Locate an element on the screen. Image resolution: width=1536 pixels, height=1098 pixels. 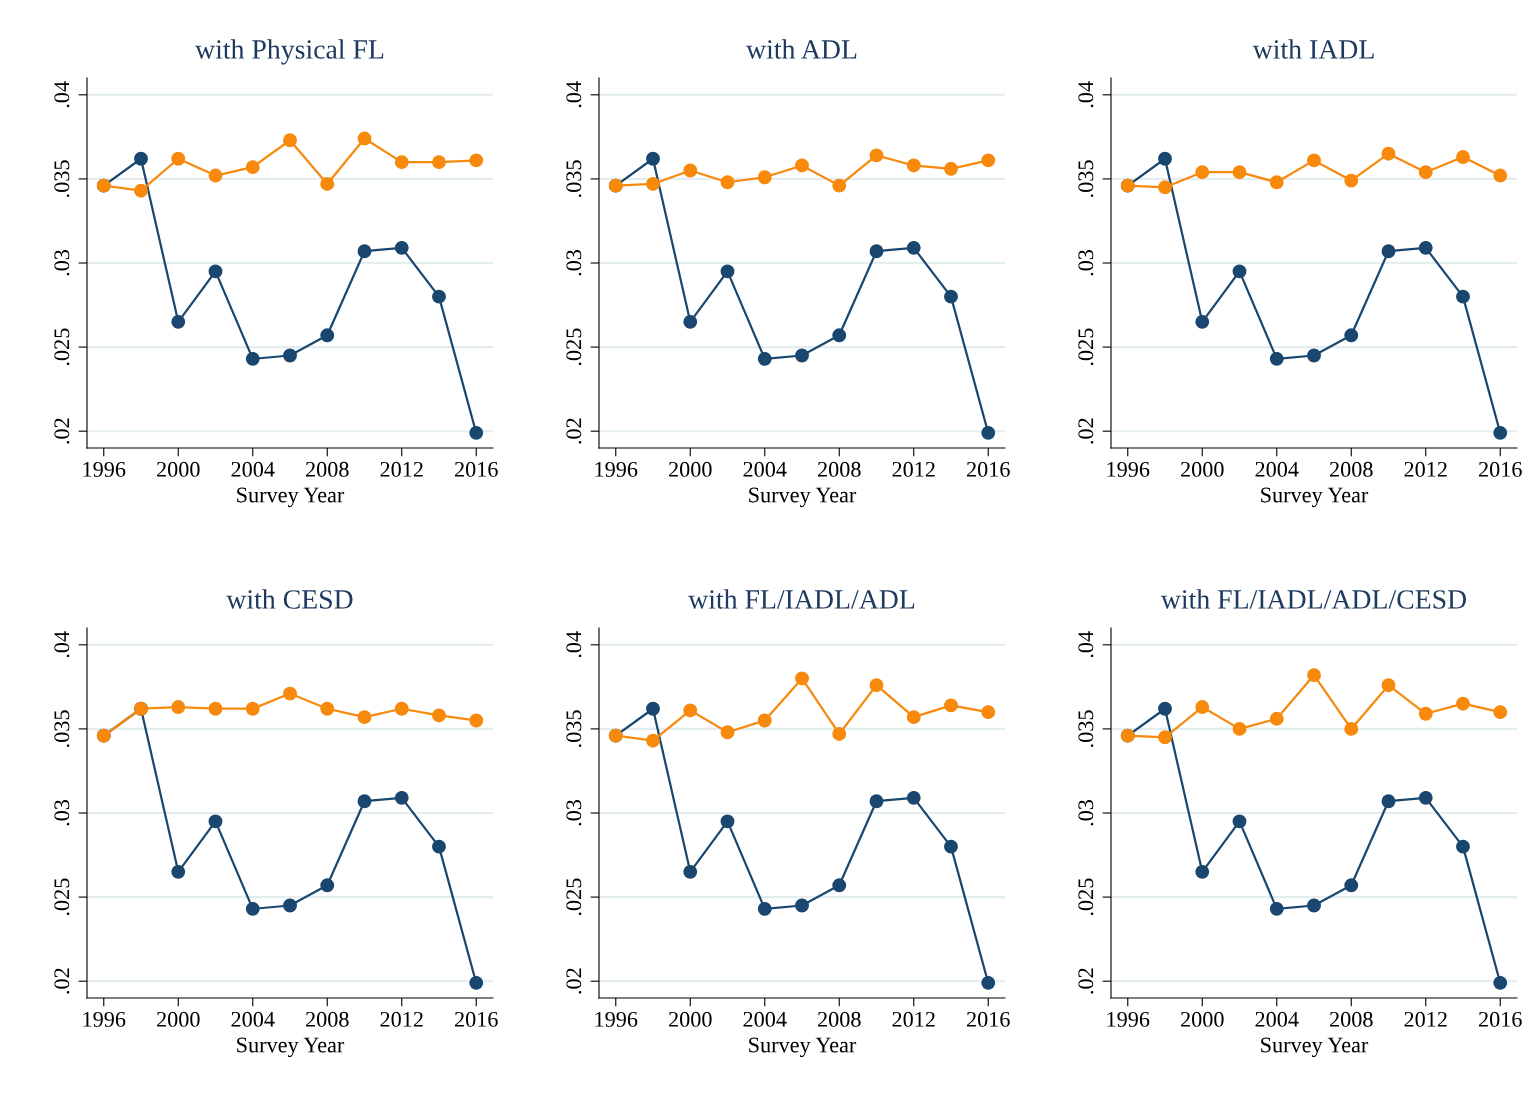
chart-title: with ADL is located at coordinates (801, 49).